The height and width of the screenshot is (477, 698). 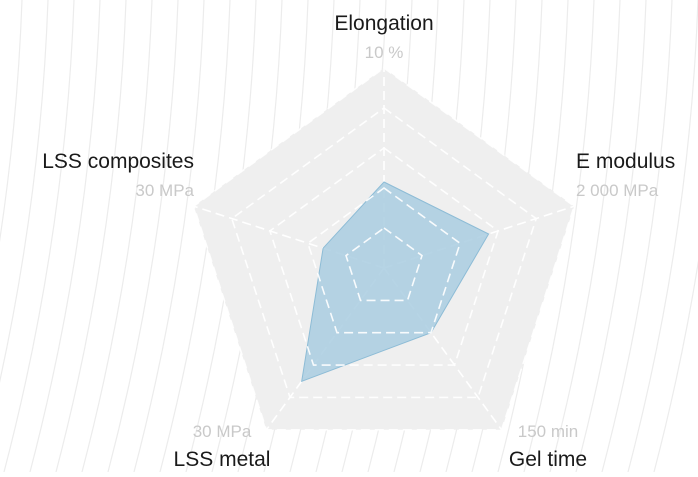 I want to click on axis-max-e-modulus: 2 000 MPa, so click(x=617, y=190).